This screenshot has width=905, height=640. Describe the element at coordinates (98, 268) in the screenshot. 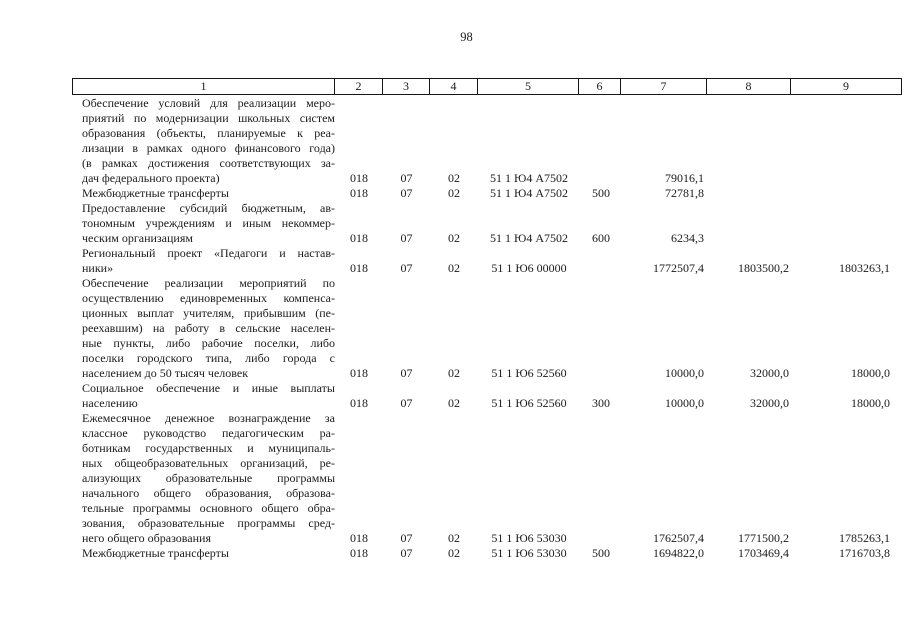

I see `description-line: ники»` at that location.